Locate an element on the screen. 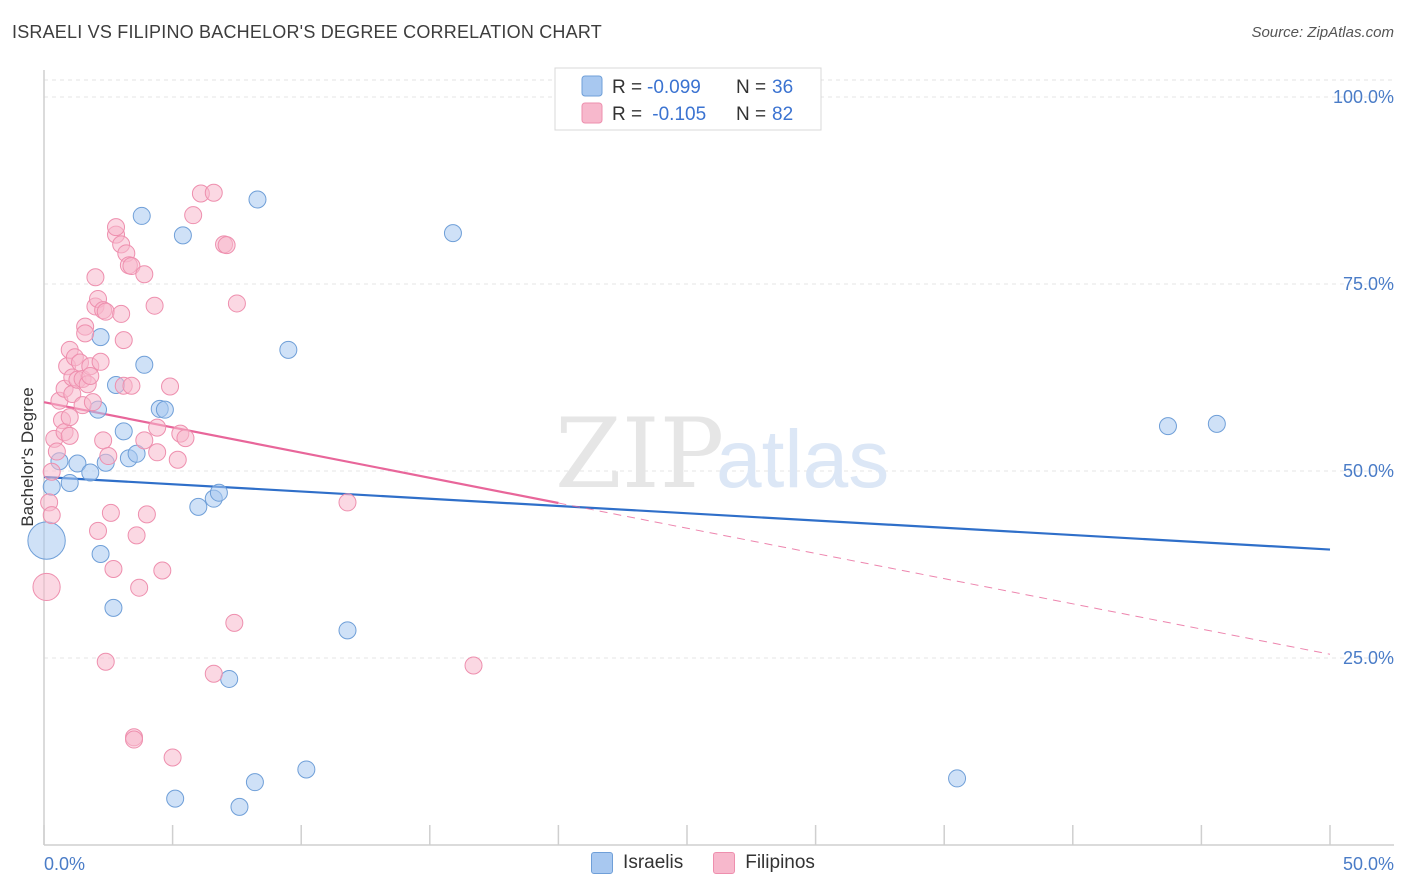  legend-label-israelis: Israelis is located at coordinates (653, 862).